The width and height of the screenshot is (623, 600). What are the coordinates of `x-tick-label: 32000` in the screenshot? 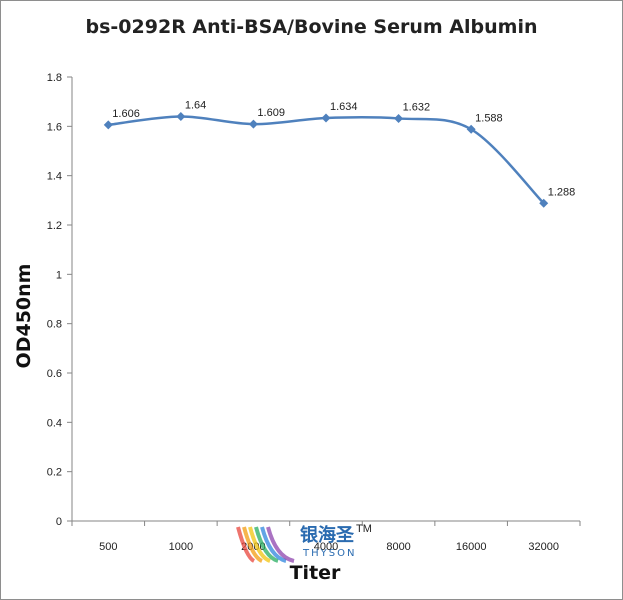 It's located at (543, 547).